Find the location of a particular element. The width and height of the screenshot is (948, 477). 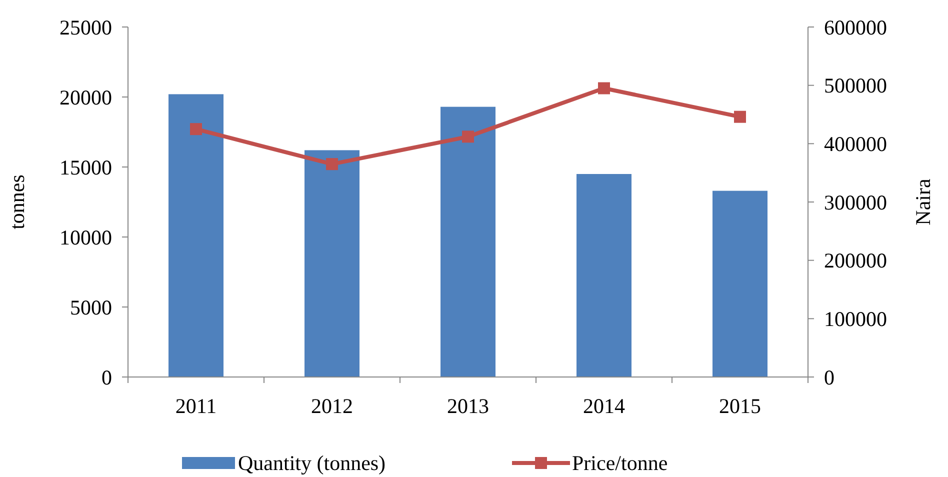

y-tick-label: 10000 is located at coordinates (86, 237).